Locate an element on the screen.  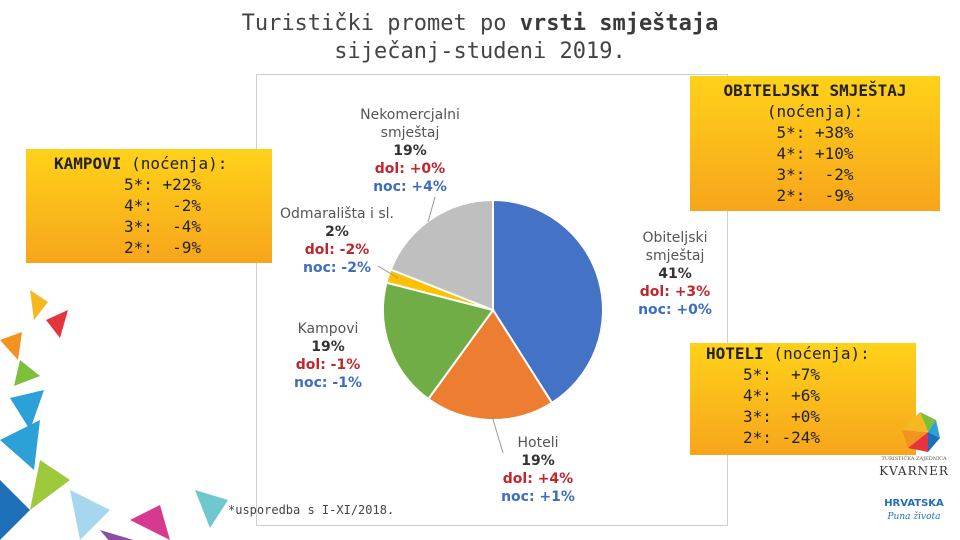
callout-line: 5*: +38% is located at coordinates (815, 132).